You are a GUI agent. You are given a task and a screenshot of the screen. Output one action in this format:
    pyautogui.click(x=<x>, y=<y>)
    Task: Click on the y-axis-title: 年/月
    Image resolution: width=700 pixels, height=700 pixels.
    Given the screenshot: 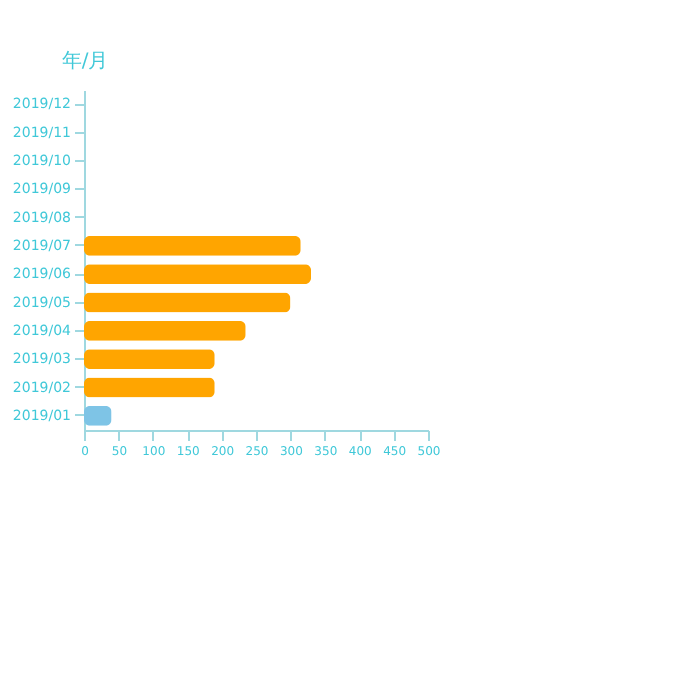 What is the action you would take?
    pyautogui.click(x=85, y=61)
    